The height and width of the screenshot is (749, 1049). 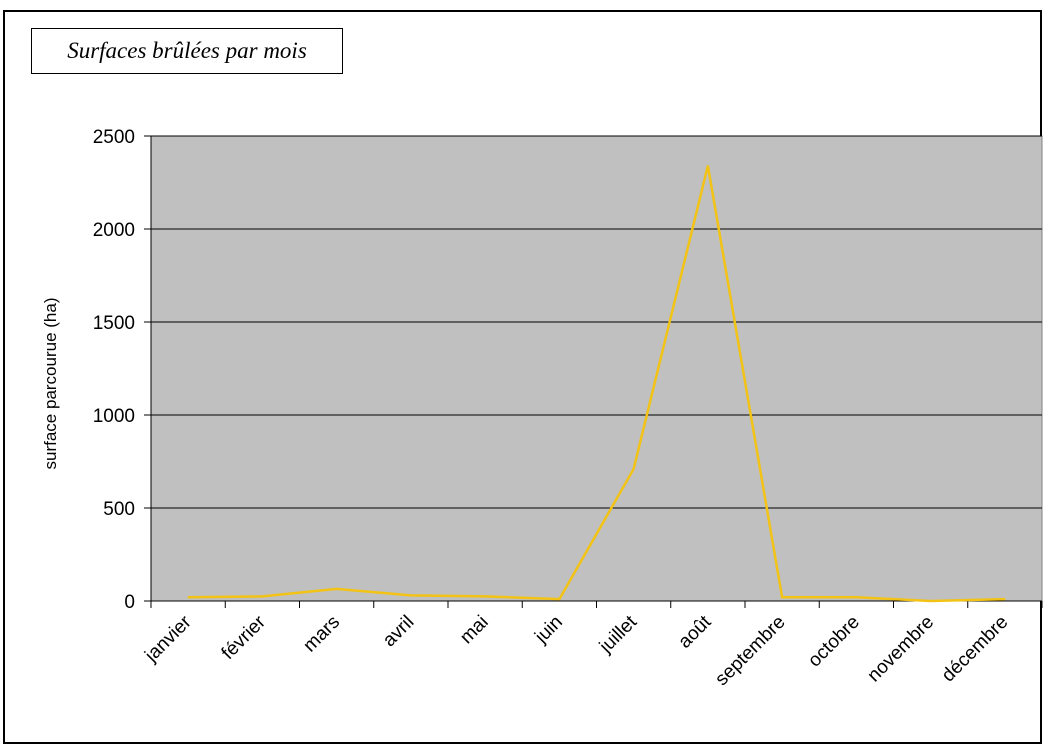 I want to click on y-tick-label: 2500, so click(x=114, y=137).